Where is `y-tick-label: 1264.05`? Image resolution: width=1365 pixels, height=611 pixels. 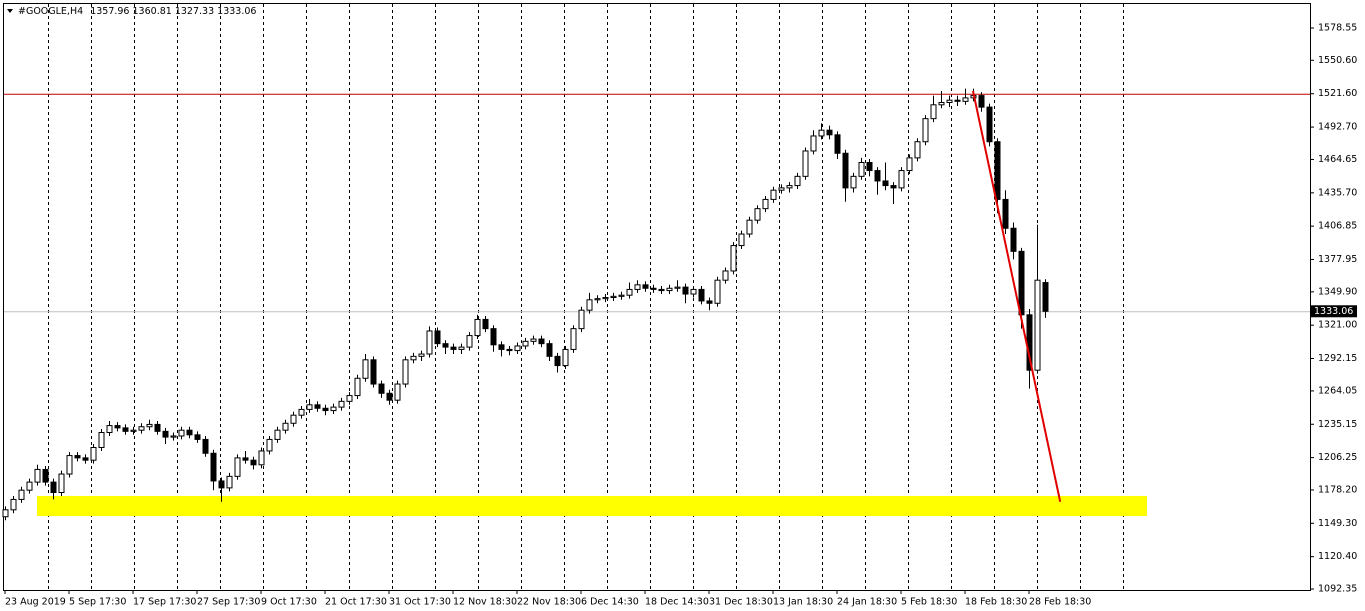
y-tick-label: 1264.05 is located at coordinates (1337, 390).